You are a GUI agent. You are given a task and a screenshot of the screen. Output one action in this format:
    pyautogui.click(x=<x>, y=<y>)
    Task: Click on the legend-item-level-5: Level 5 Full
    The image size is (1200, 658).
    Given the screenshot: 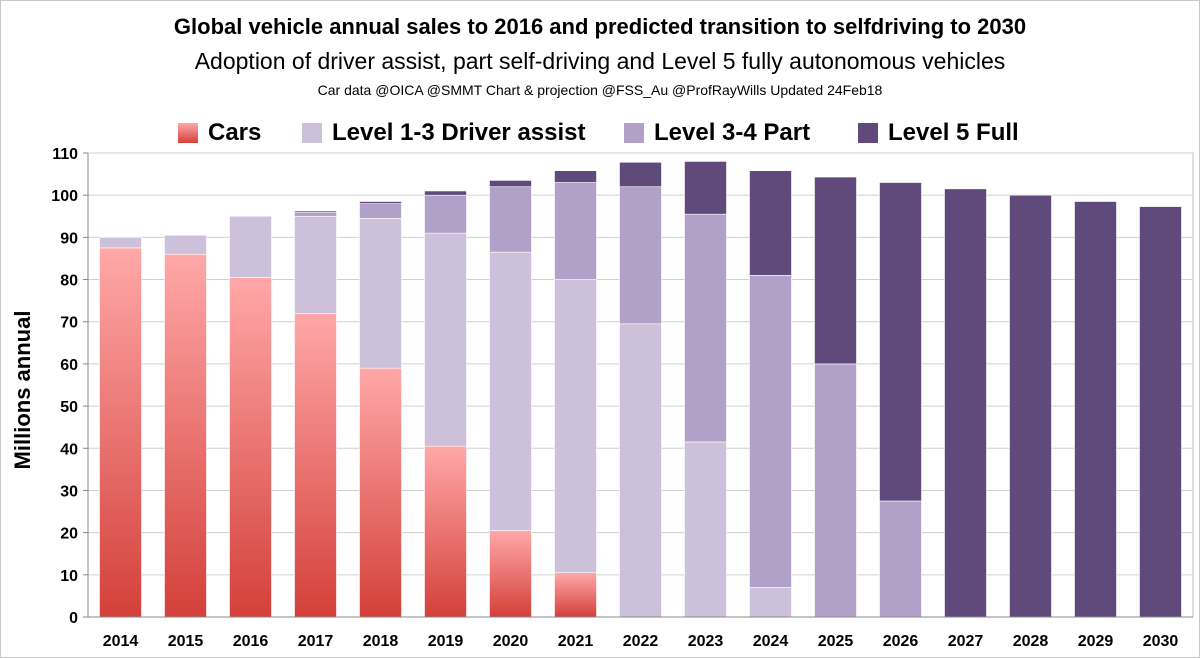 What is the action you would take?
    pyautogui.click(x=938, y=133)
    